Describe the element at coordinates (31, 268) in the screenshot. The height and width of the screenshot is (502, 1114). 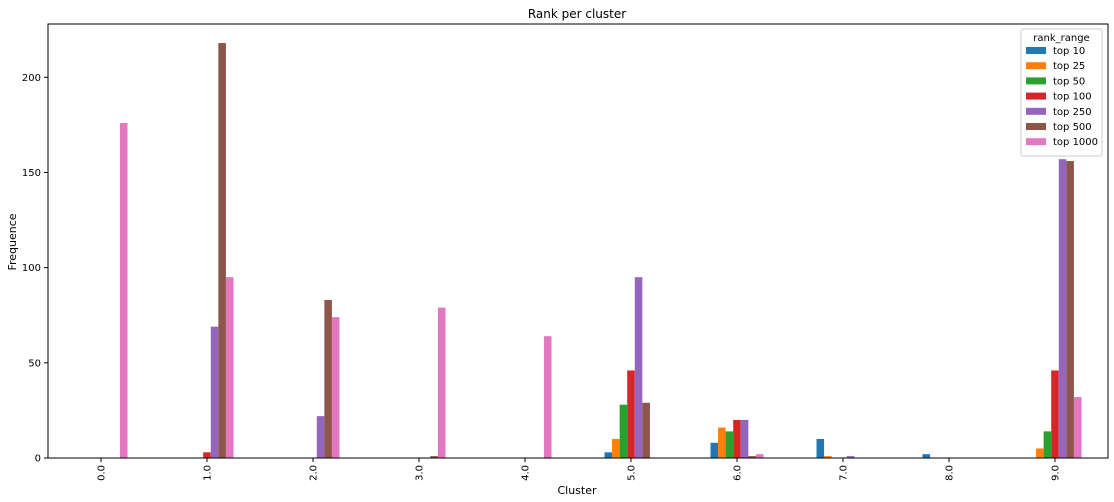
I see `y-tick-label: 100` at that location.